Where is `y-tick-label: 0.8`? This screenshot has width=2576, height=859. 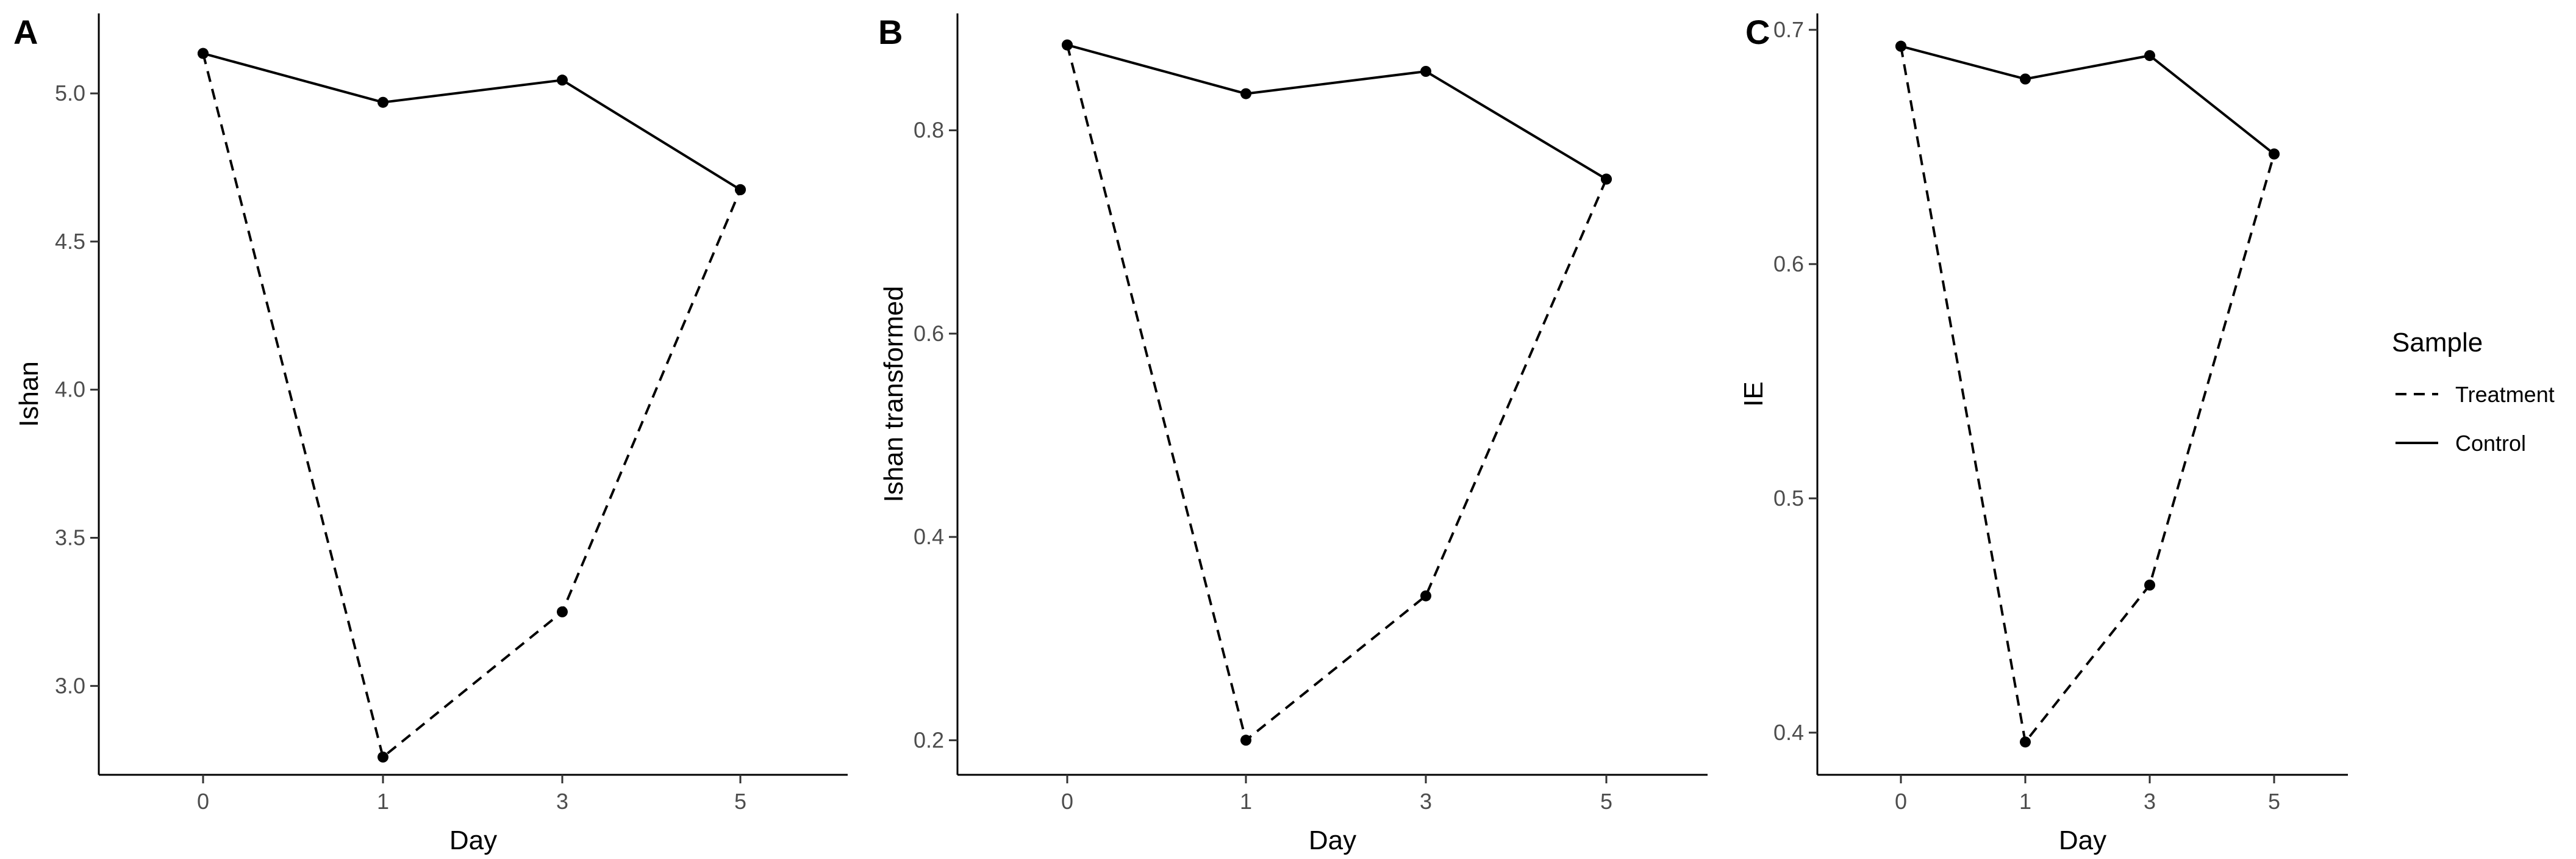
y-tick-label: 0.8 is located at coordinates (929, 130).